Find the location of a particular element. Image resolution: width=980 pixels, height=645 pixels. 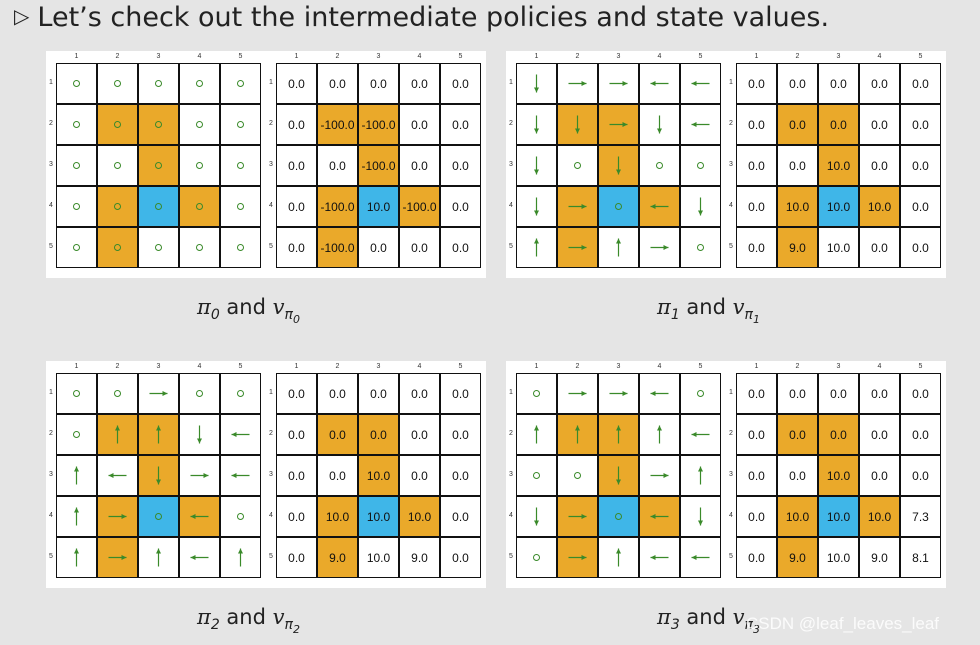

column-number: 1 is located at coordinates (536, 56).